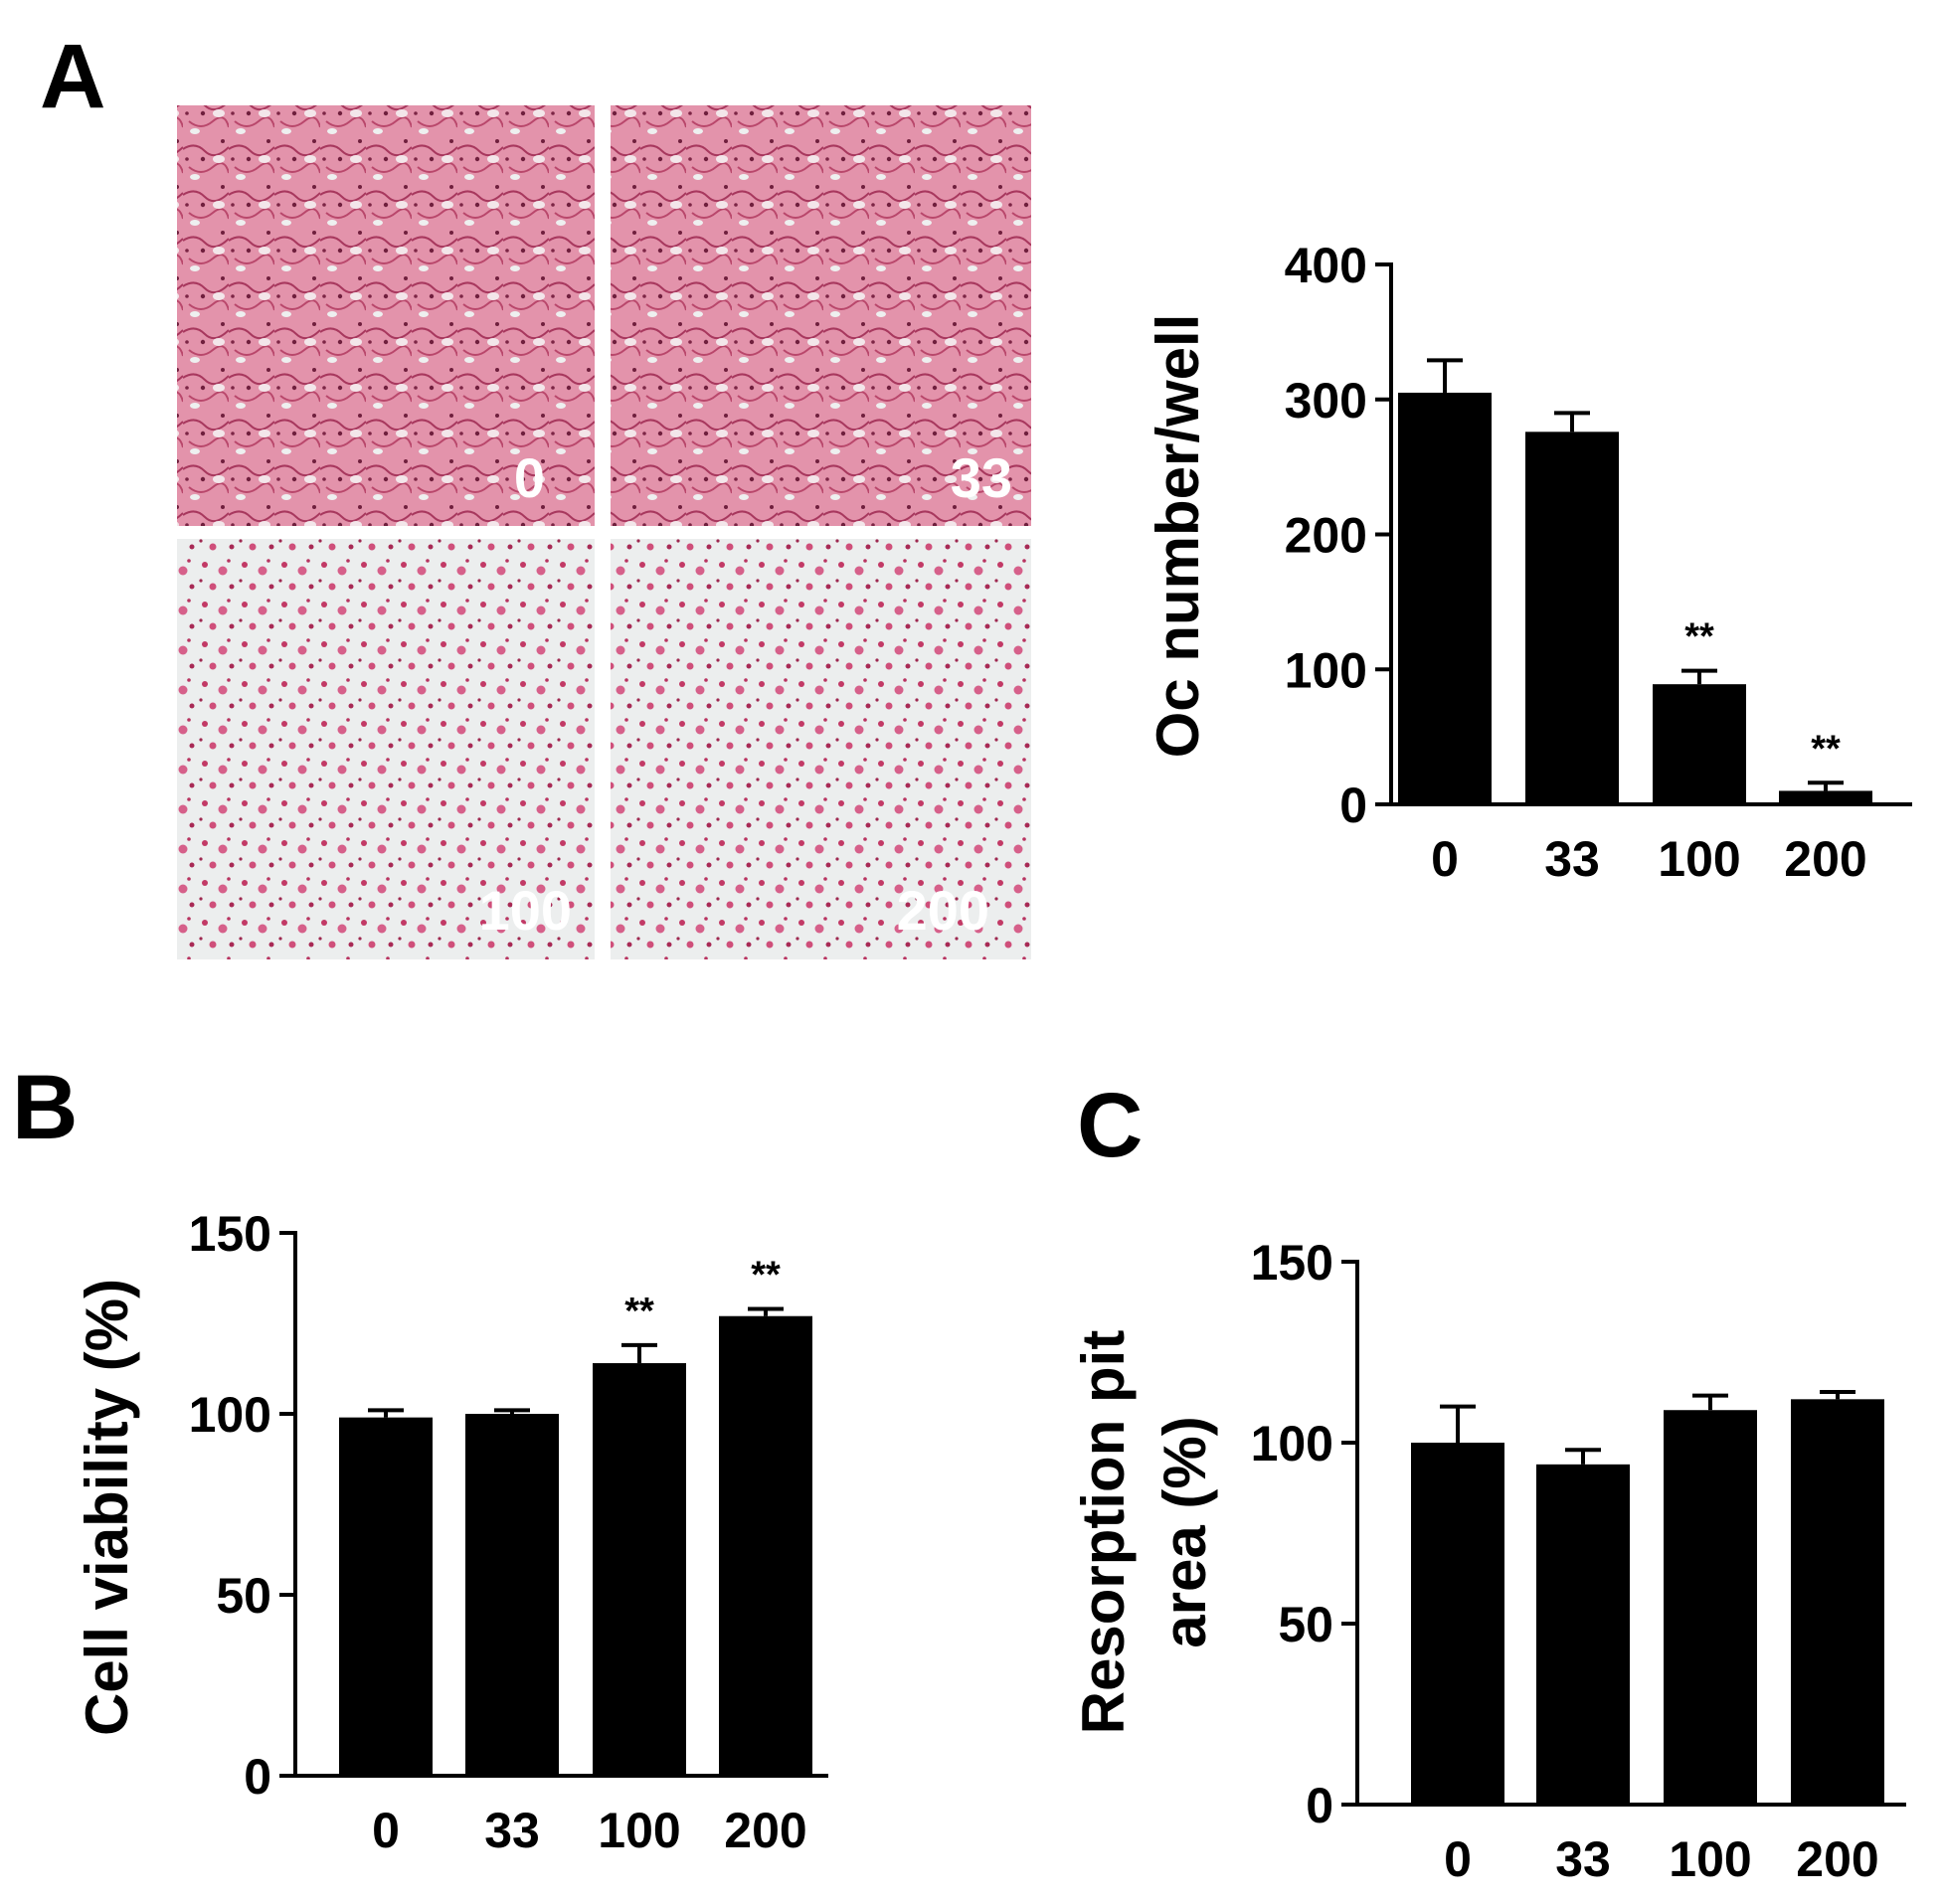 The width and height of the screenshot is (1943, 1904). Describe the element at coordinates (525, 910) in the screenshot. I see `micrograph-label: 100` at that location.